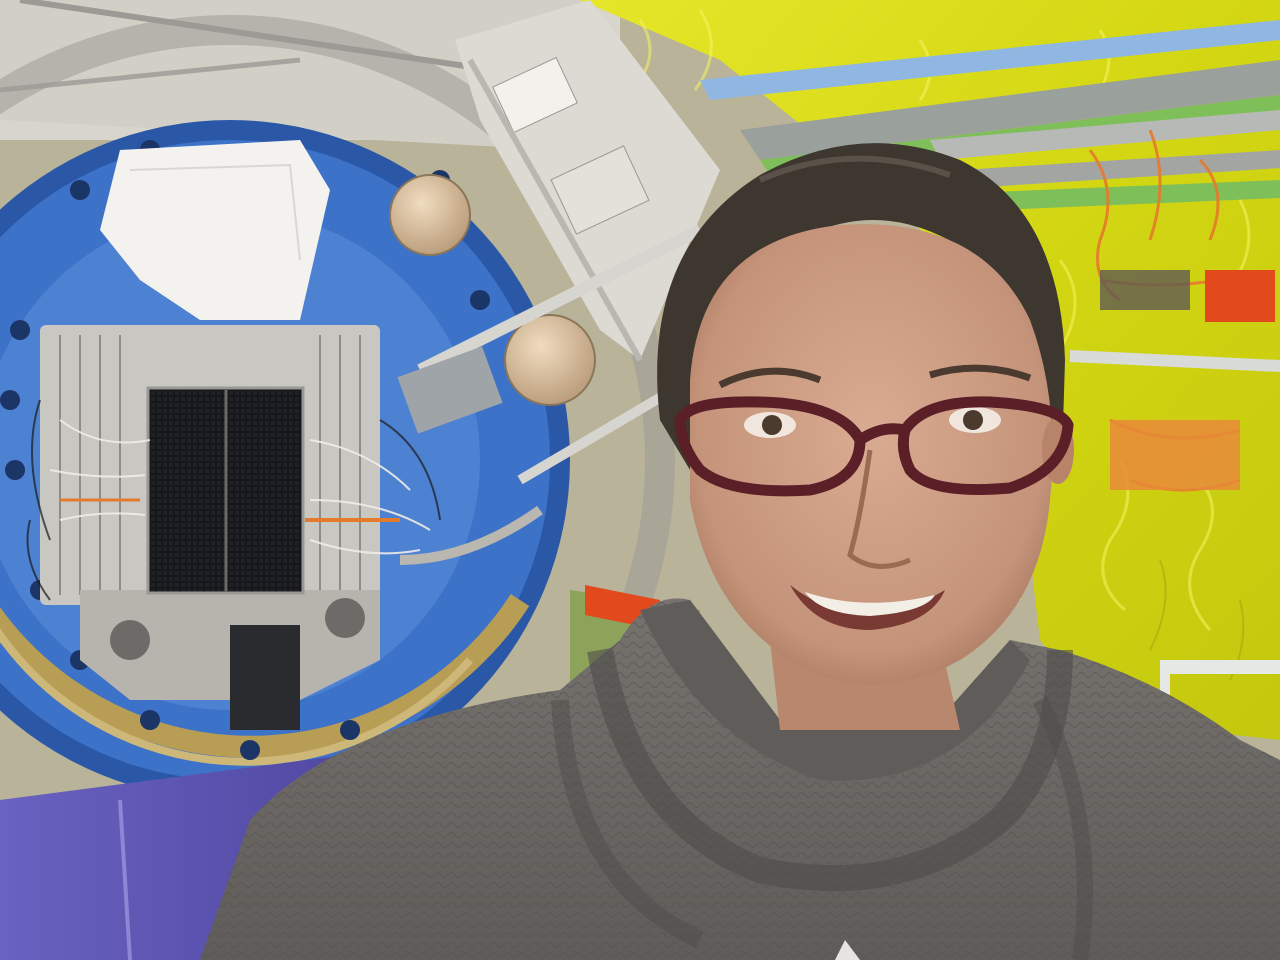  I want to click on metal-discs, so click(492, 290).